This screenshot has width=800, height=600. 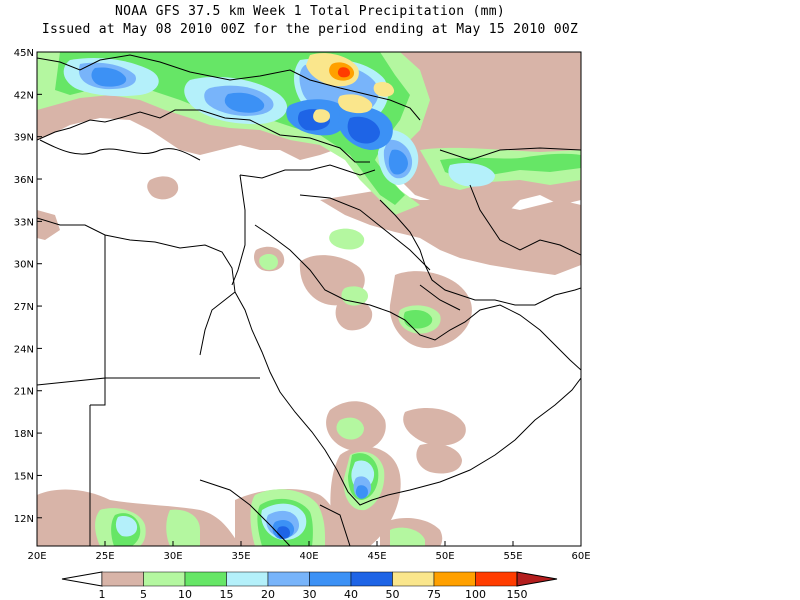 What do you see at coordinates (24, 307) in the screenshot?
I see `y-tick-label: 27N` at bounding box center [24, 307].